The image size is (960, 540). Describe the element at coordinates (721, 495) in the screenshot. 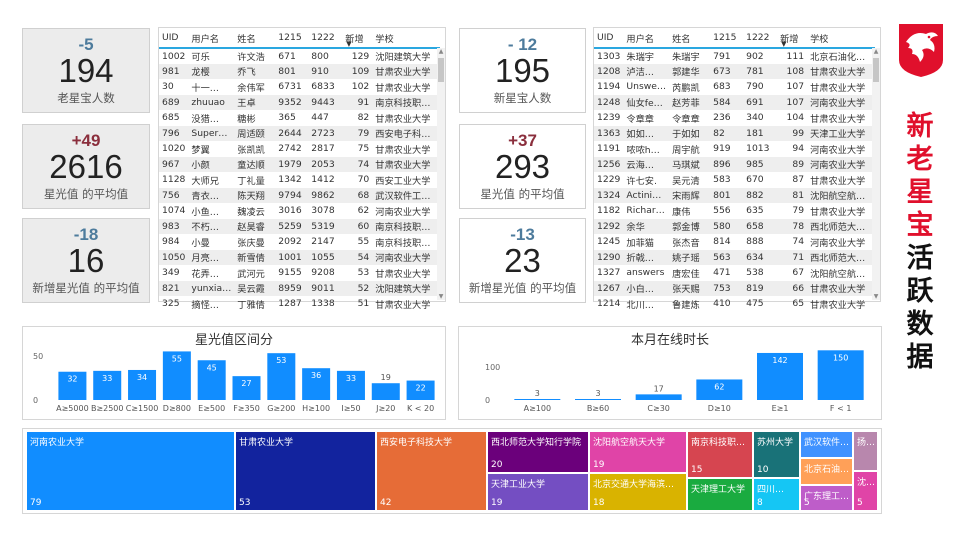

I see `treemap-tile: 天津理工大学` at that location.